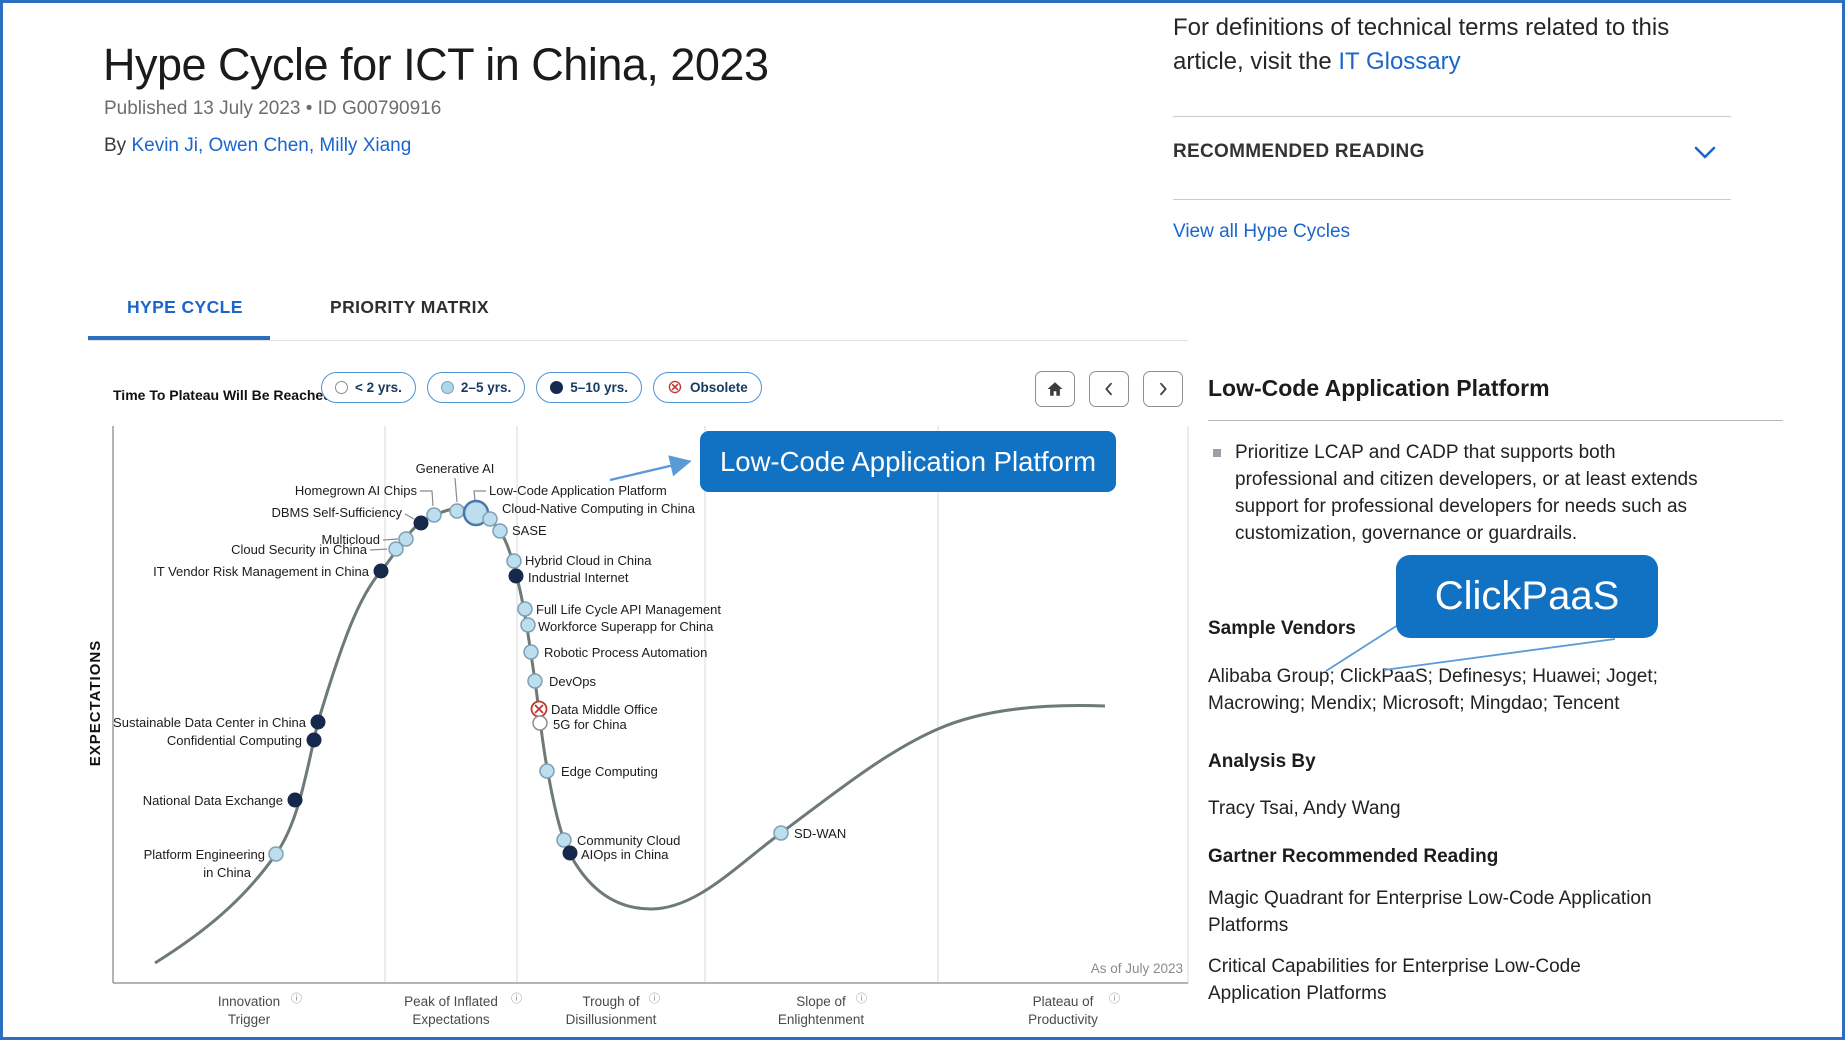 The width and height of the screenshot is (1845, 1040). Describe the element at coordinates (1304, 808) in the screenshot. I see `analyst-links: Tracy Tsai, Andy Wang` at that location.